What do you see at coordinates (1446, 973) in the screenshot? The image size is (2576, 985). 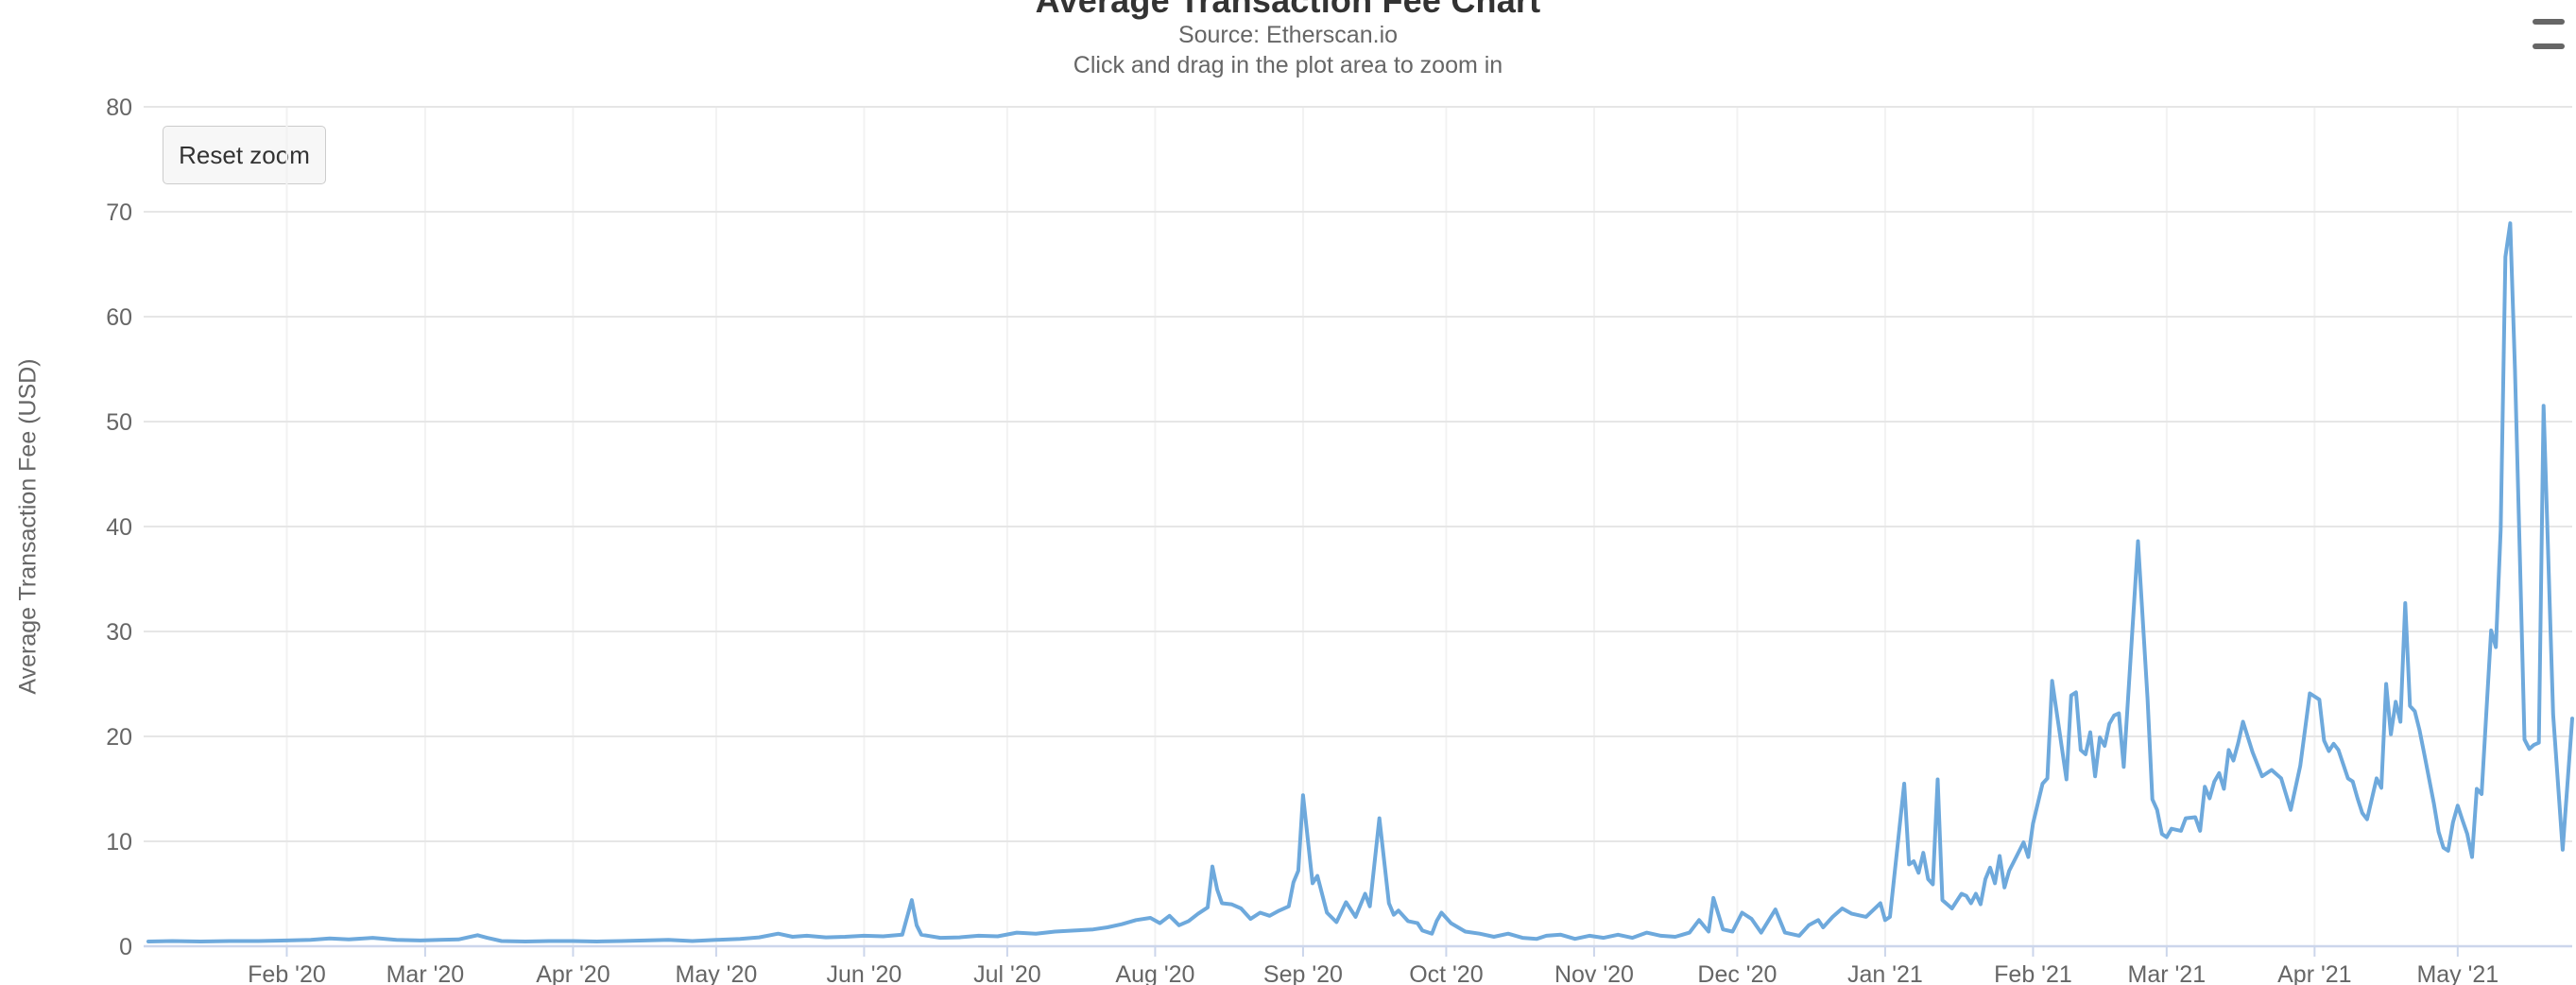 I see `x-axis-label: Oct '20` at bounding box center [1446, 973].